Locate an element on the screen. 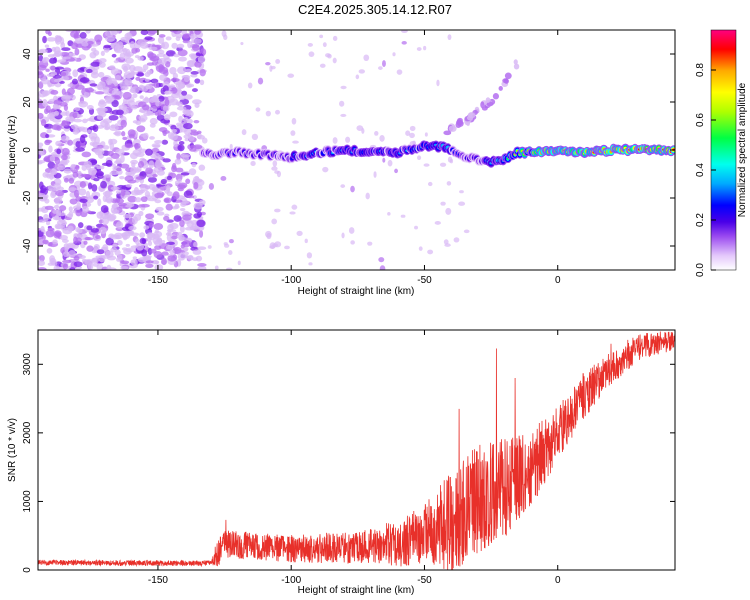 This screenshot has height=600, width=750. colorbar-tick-label: 0.2 is located at coordinates (700, 220).